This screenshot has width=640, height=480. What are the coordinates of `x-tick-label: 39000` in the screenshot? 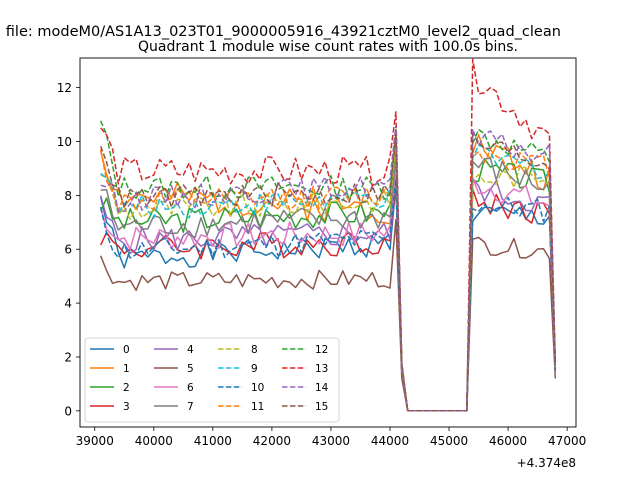 It's located at (95, 441).